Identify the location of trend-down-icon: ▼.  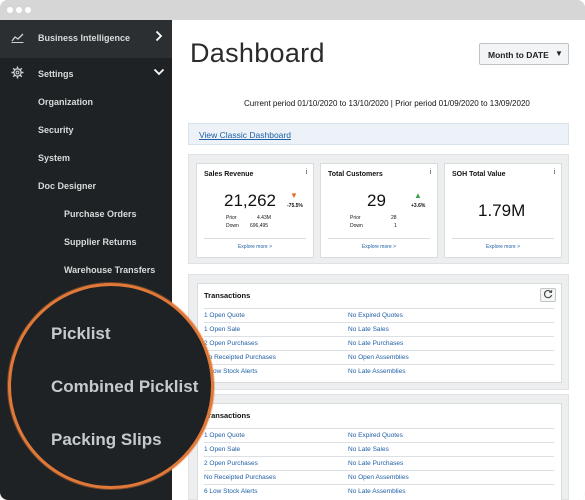
(294, 195).